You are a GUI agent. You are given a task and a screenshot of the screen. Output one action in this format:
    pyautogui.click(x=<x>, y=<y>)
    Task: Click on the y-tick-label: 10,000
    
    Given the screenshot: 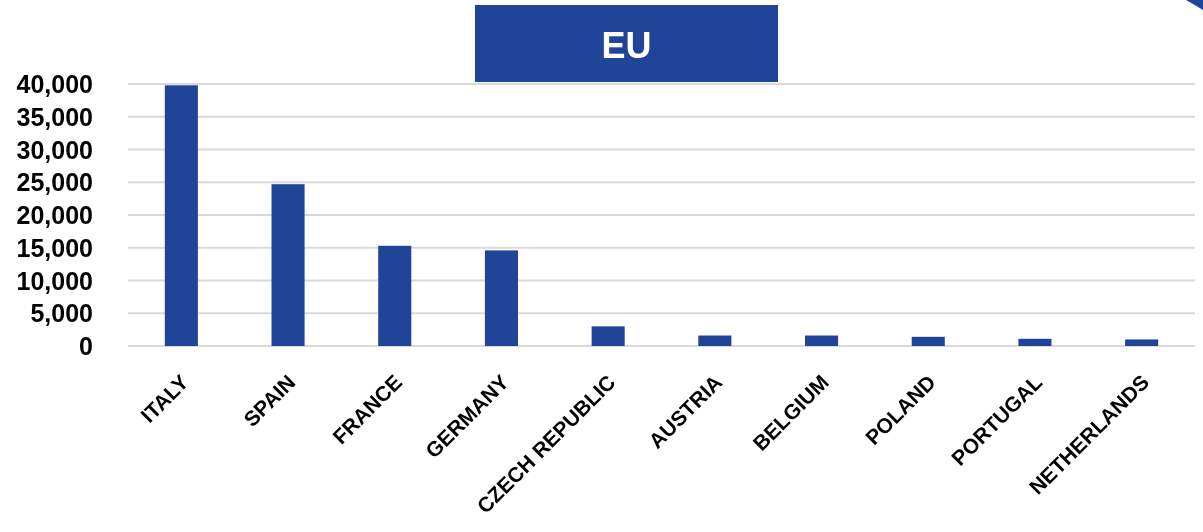 What is the action you would take?
    pyautogui.click(x=54, y=280)
    